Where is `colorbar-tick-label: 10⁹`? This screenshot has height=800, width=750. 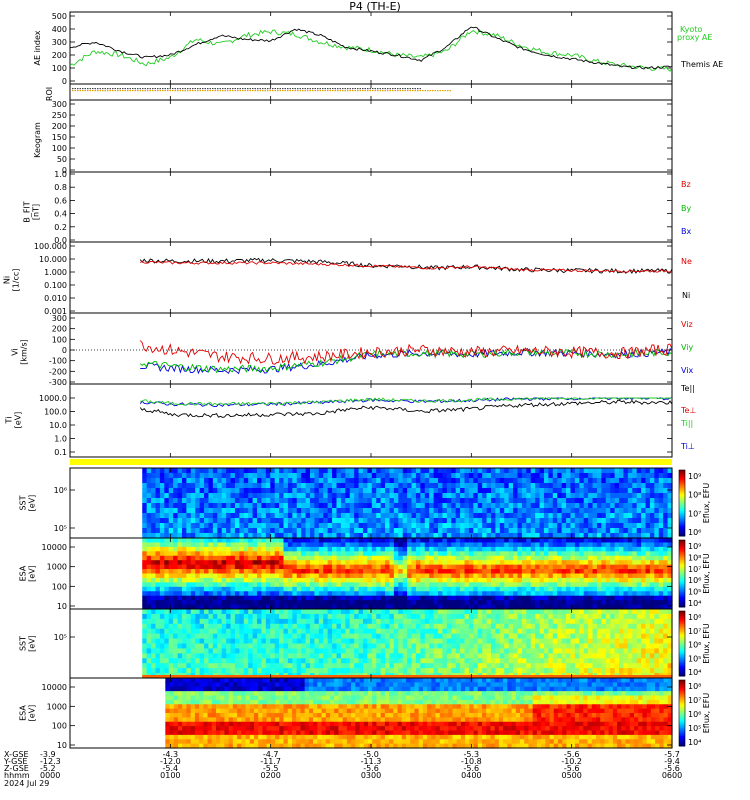 colorbar-tick-label: 10⁹ is located at coordinates (694, 476).